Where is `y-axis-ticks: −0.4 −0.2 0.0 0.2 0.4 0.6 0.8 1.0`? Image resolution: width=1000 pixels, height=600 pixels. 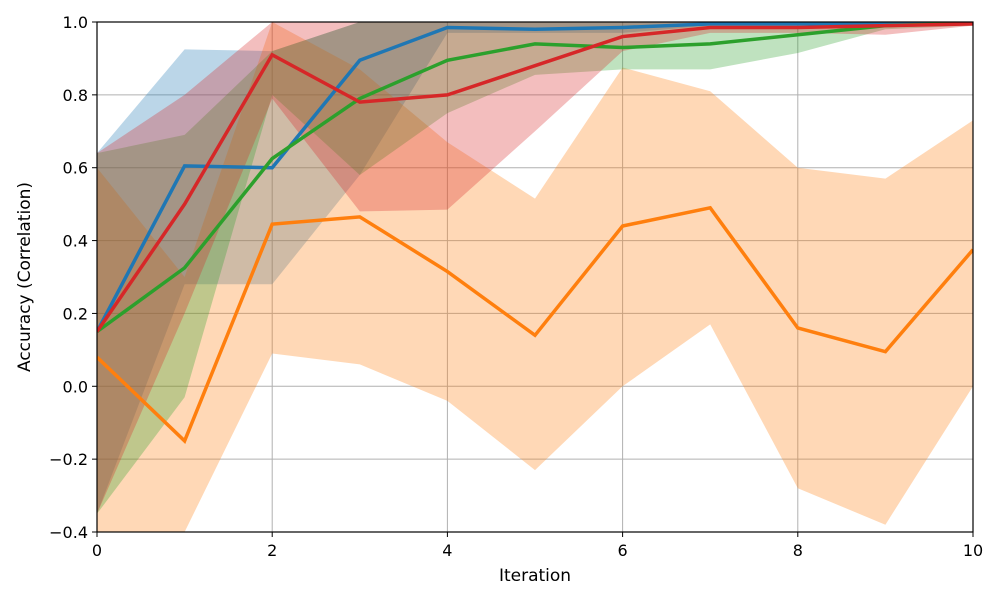 y-axis-ticks: −0.4 −0.2 0.0 0.2 0.4 0.6 0.8 1.0 is located at coordinates (73, 277).